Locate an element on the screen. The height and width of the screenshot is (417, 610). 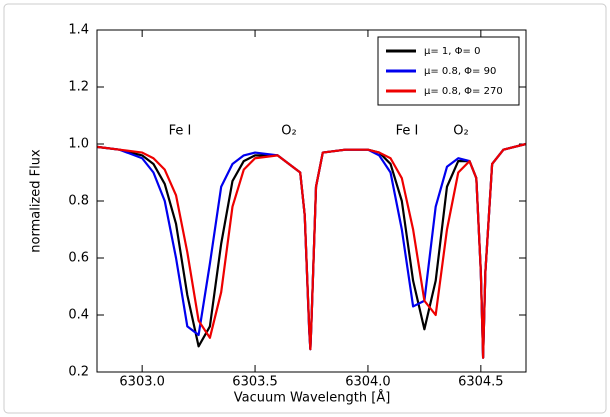
legend-label: μ= 1, Φ= 0 is located at coordinates (452, 51).